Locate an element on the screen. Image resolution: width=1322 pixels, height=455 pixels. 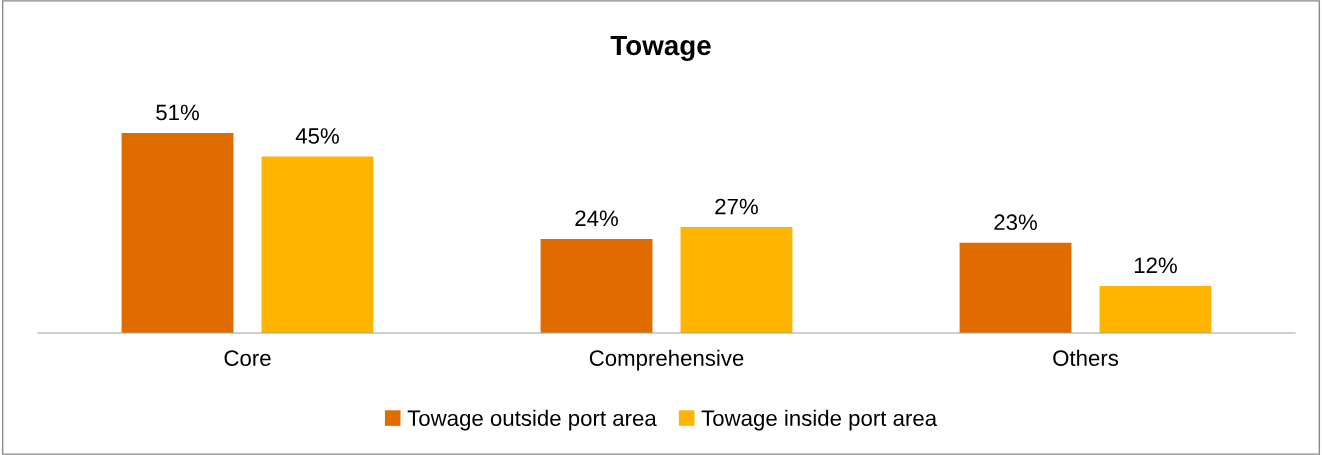
data-label: 45% is located at coordinates (317, 136).